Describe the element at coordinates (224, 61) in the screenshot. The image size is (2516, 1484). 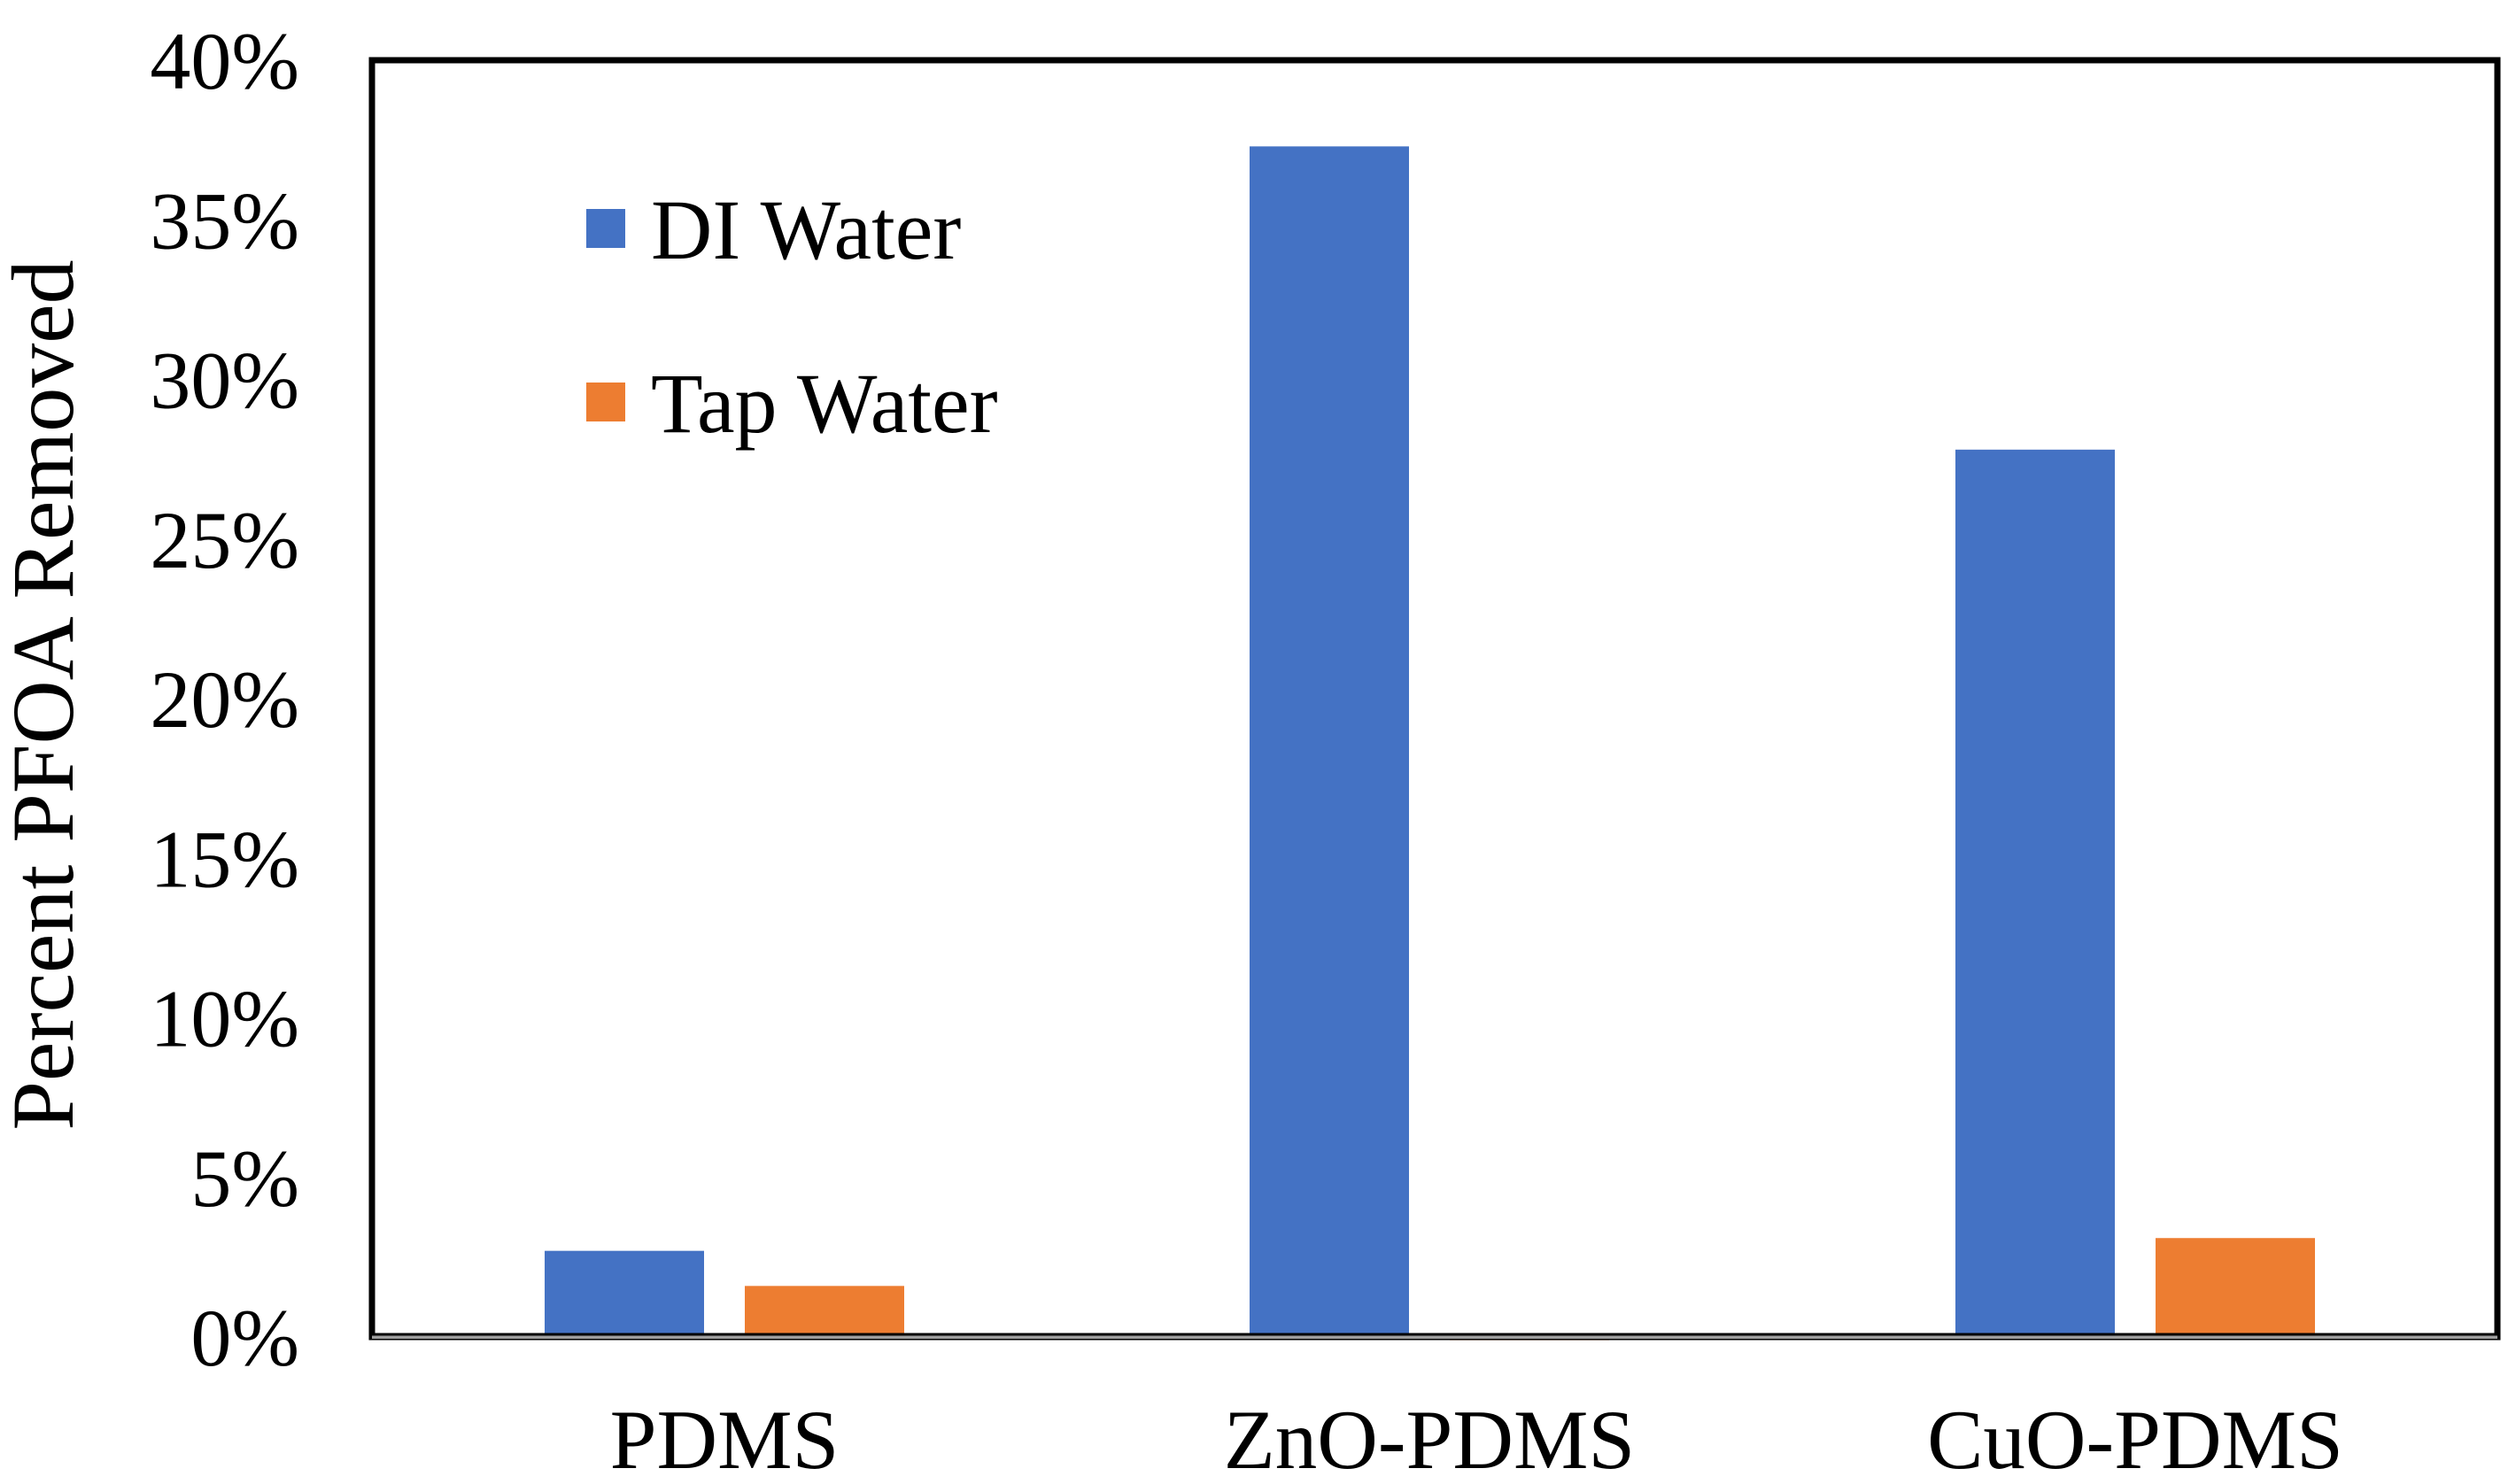
I see `y-tick-label: 40%` at that location.